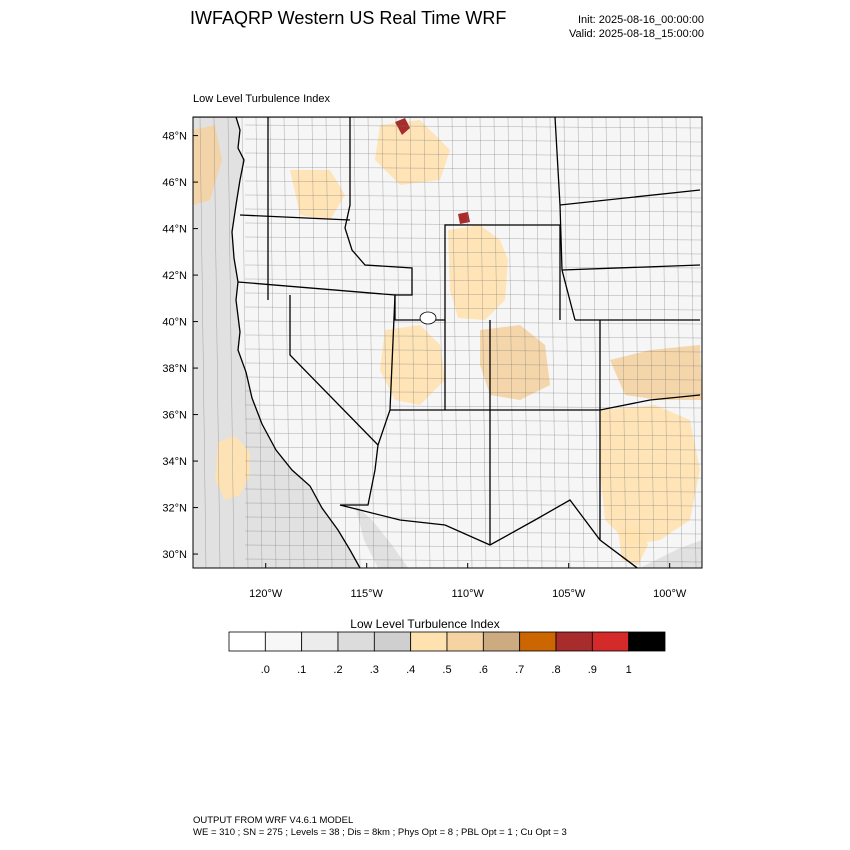 The width and height of the screenshot is (850, 850). What do you see at coordinates (367, 594) in the screenshot?
I see `lon-tick-label: 115°W` at bounding box center [367, 594].